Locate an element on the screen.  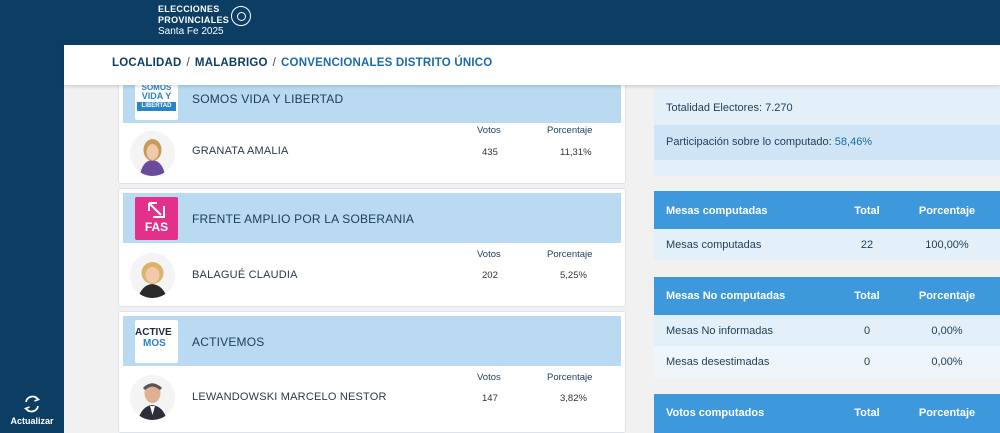
logo-text: SOMOS is located at coordinates (156, 87).